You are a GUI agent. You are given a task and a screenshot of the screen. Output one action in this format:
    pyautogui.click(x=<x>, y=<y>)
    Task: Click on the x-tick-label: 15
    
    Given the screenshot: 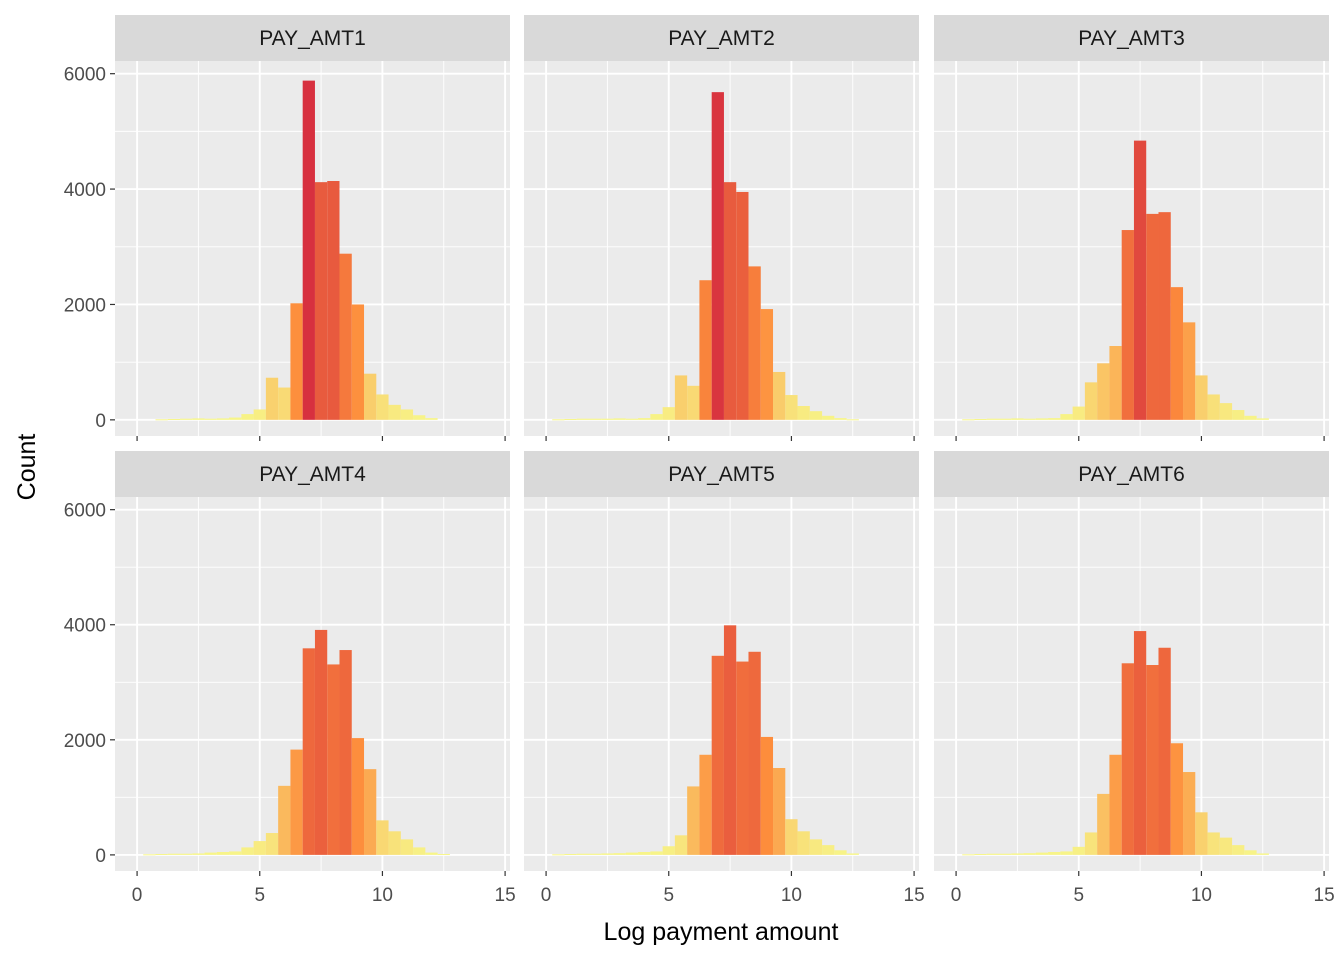 What is the action you would take?
    pyautogui.click(x=1324, y=895)
    